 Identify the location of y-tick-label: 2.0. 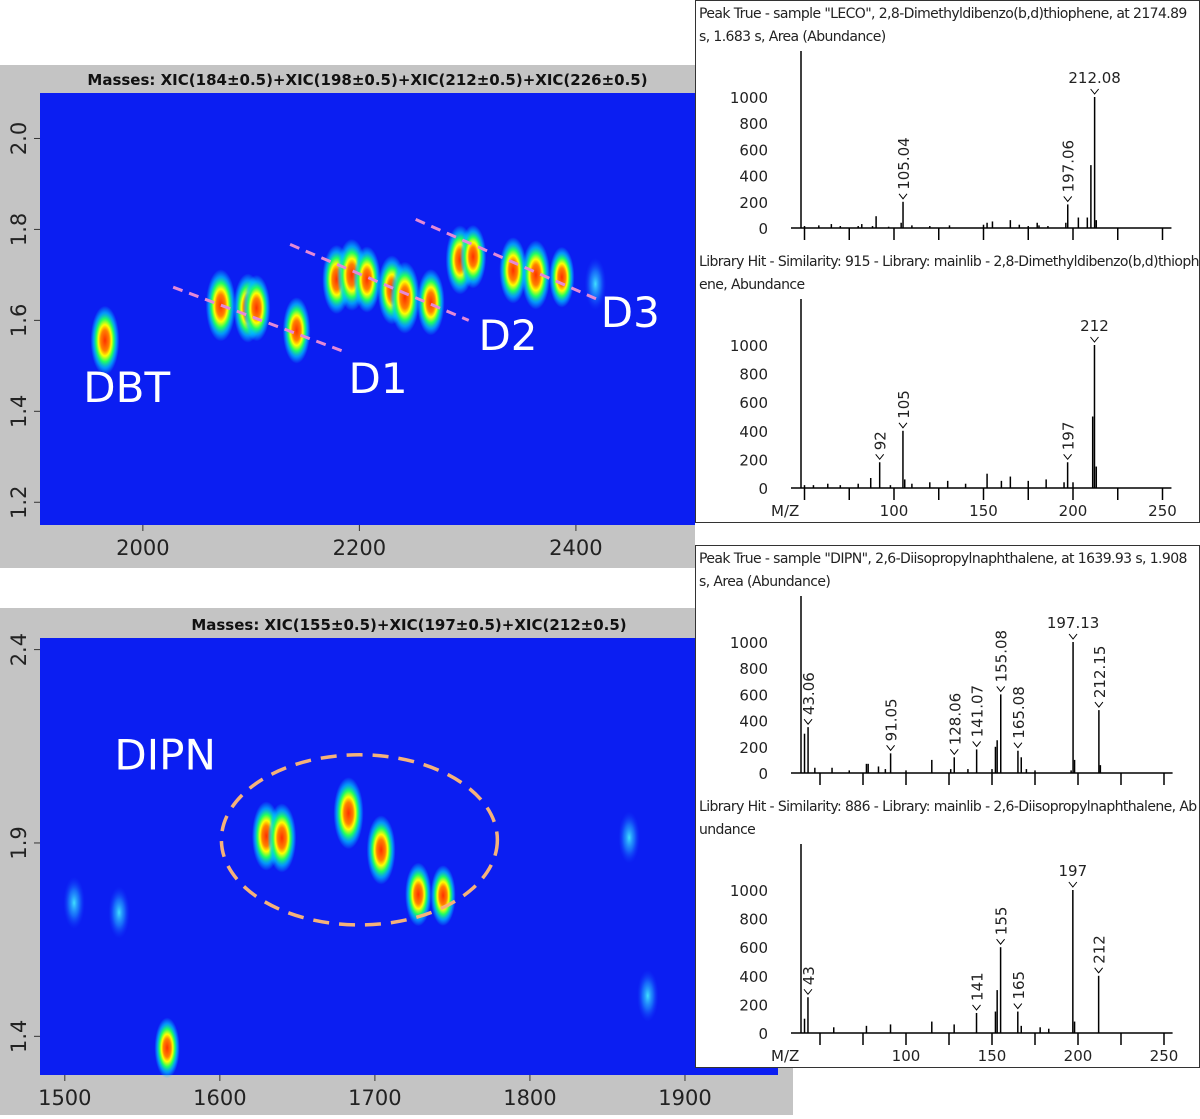
(19, 138).